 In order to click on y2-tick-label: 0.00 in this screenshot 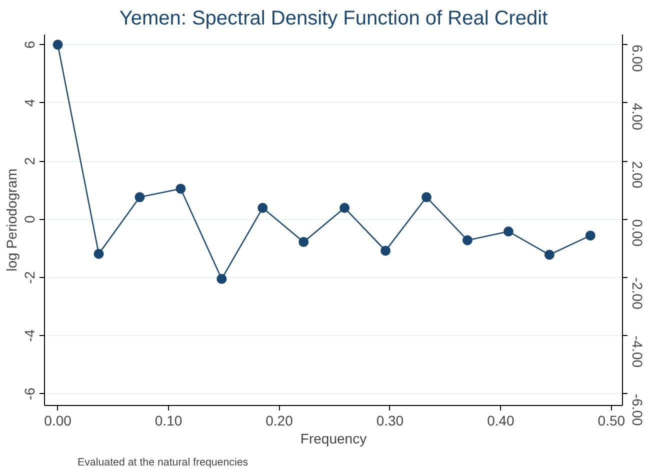, I will do `click(638, 233)`.